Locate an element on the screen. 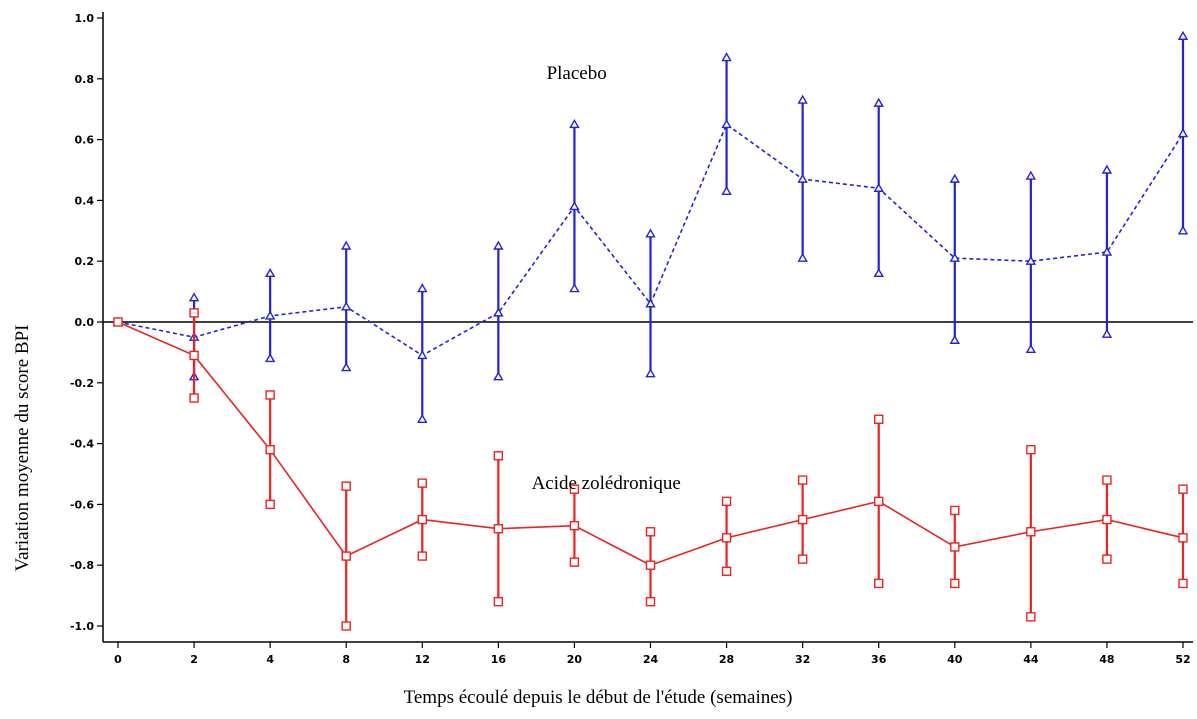  x-tick-label: 32 is located at coordinates (802, 659).